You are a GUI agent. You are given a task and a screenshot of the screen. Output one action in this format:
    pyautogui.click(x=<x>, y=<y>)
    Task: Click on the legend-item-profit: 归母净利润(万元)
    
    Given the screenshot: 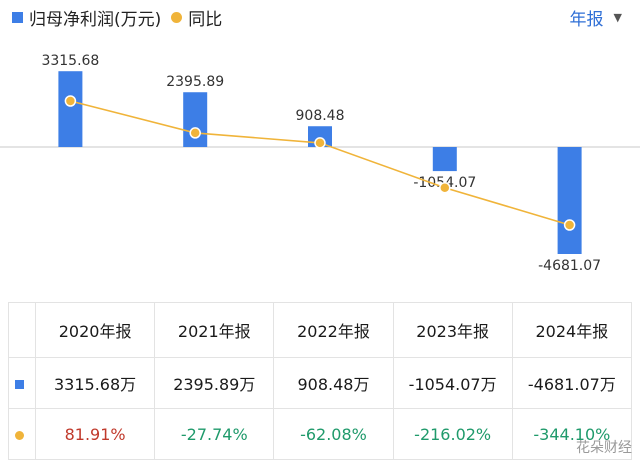 What is the action you would take?
    pyautogui.click(x=86, y=17)
    